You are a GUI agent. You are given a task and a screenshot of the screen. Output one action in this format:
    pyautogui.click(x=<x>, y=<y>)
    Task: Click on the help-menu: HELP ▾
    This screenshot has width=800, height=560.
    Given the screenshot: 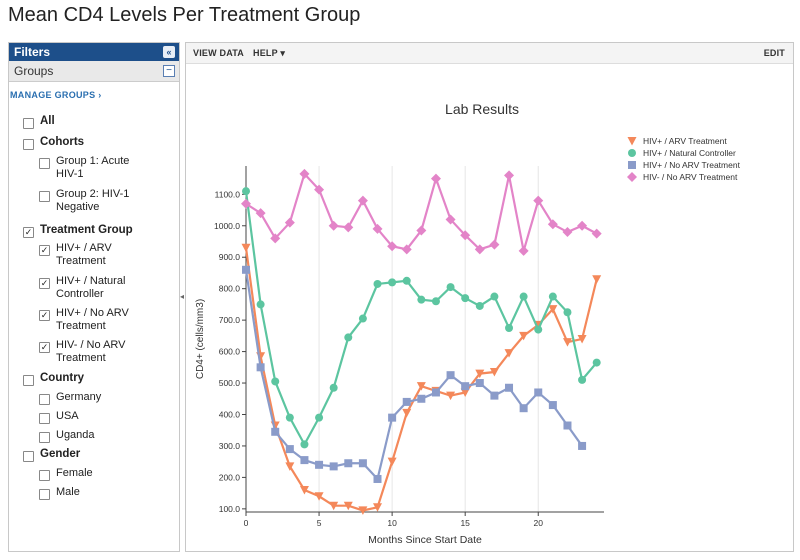 What is the action you would take?
    pyautogui.click(x=269, y=53)
    